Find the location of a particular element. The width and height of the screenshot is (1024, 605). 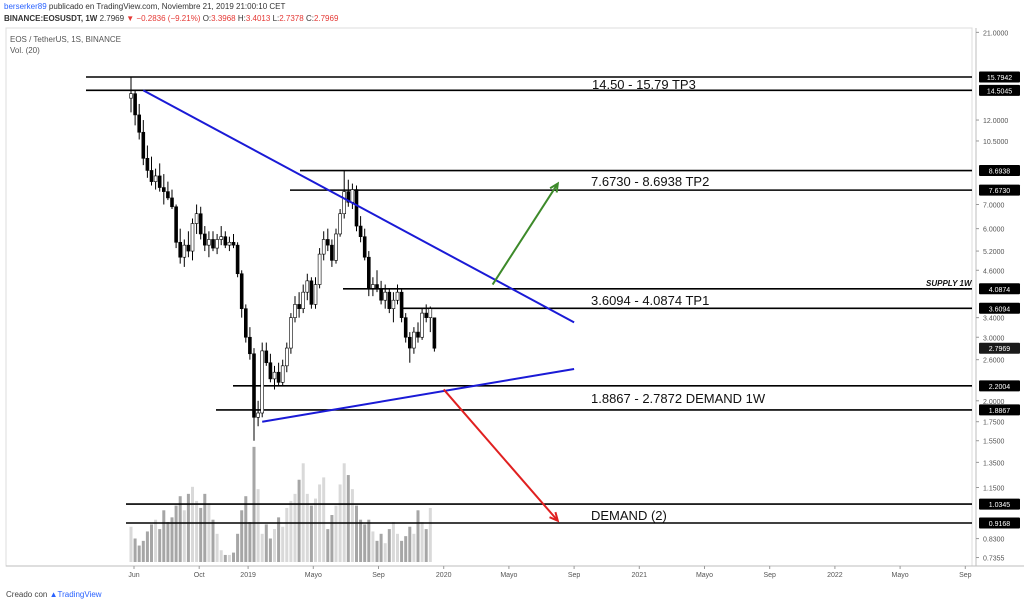

annotation-demand-2: DEMAND (2) is located at coordinates (629, 515).